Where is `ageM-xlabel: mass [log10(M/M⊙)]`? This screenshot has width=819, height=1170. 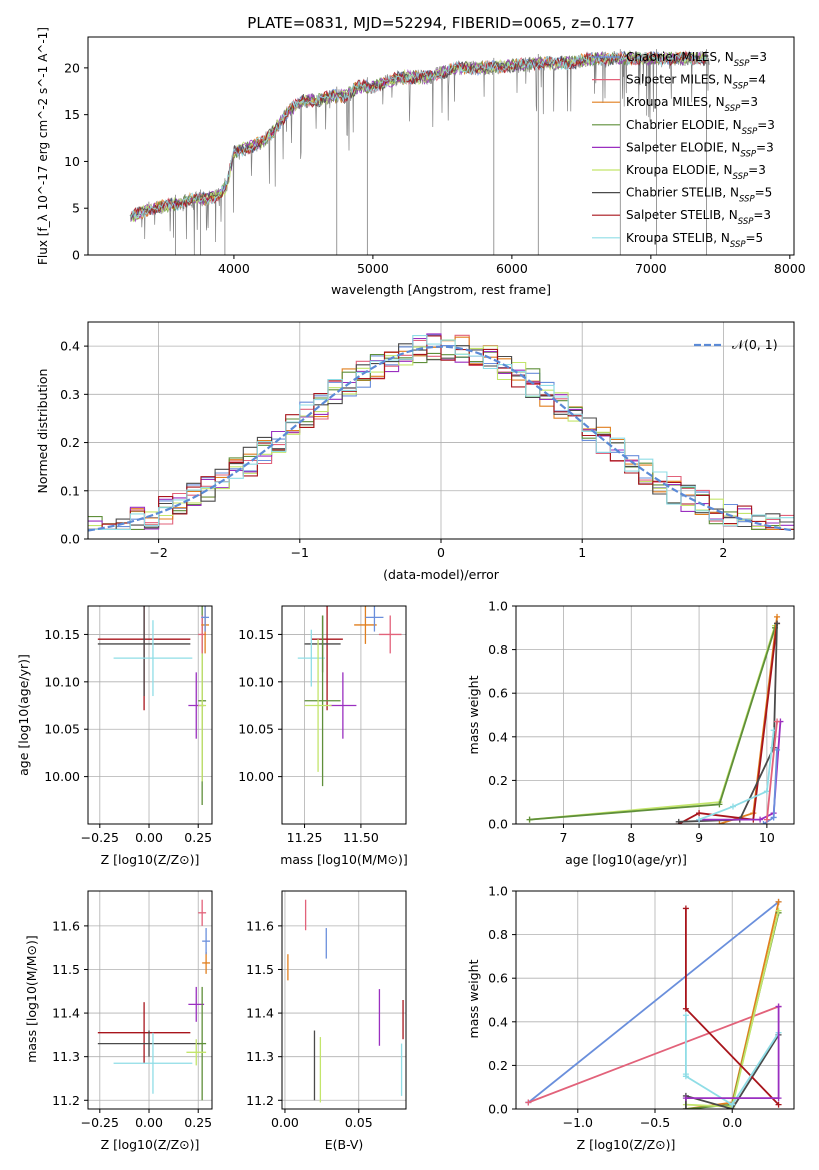
ageM-xlabel: mass [log10(M/M⊙)] is located at coordinates (344, 859).